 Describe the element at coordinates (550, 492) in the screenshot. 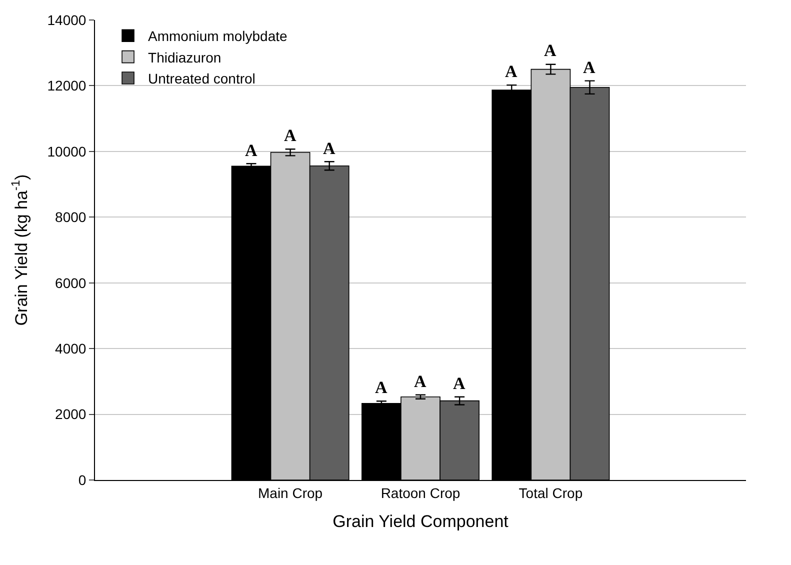

I see `x-tick-label: Total Crop` at that location.